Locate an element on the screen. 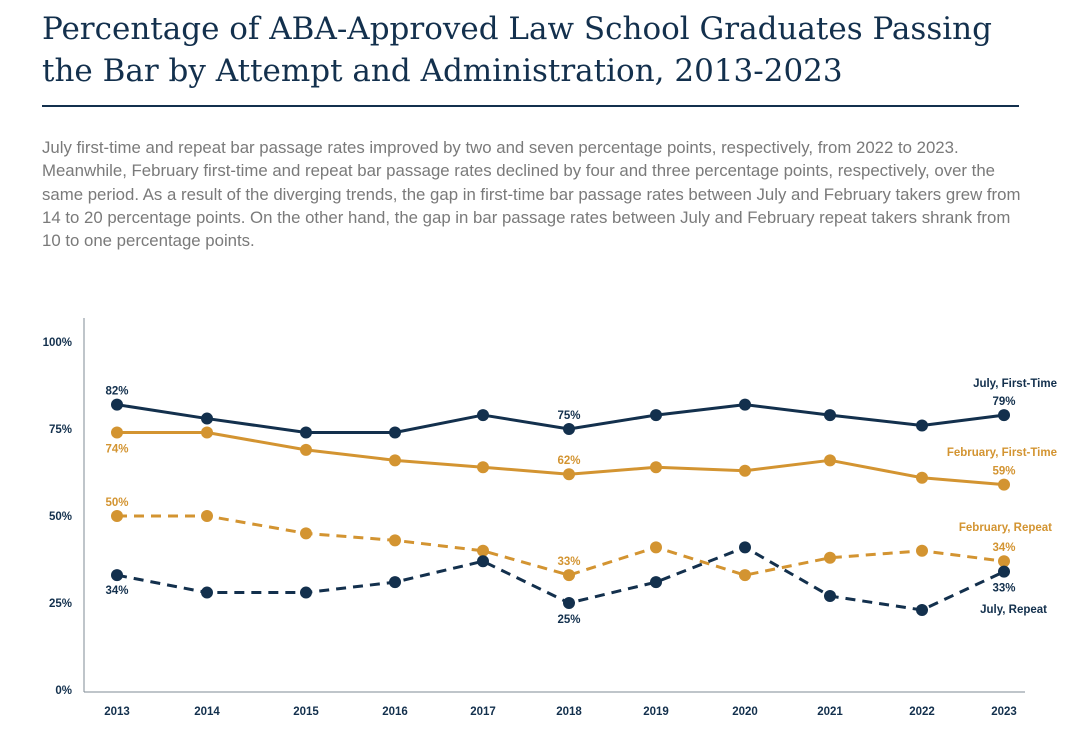  x-tick-label: 2014 is located at coordinates (207, 712).